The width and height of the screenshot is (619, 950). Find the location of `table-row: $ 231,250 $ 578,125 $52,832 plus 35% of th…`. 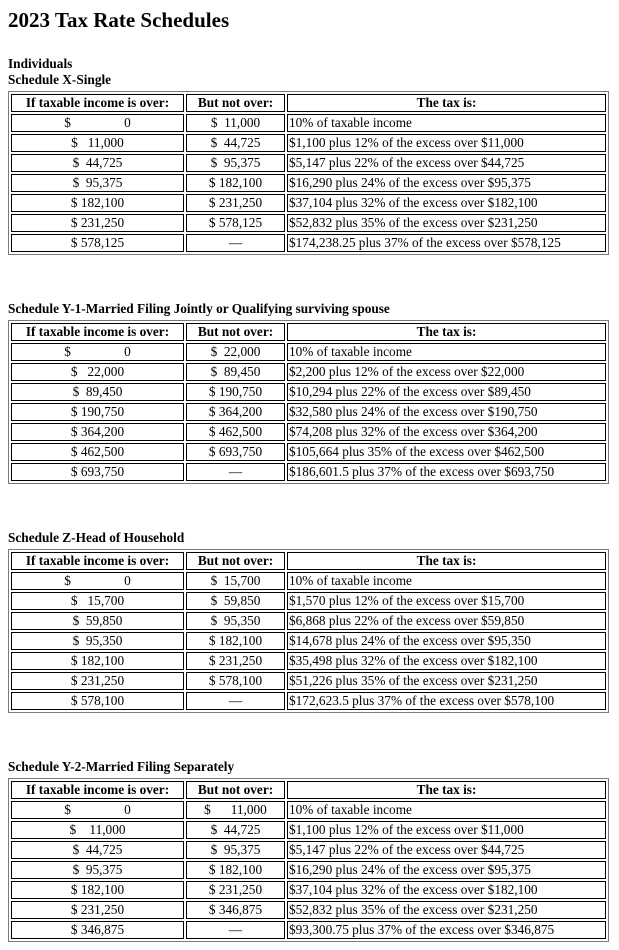

table-row: $ 231,250 $ 578,125 $52,832 plus 35% of th… is located at coordinates (308, 223).